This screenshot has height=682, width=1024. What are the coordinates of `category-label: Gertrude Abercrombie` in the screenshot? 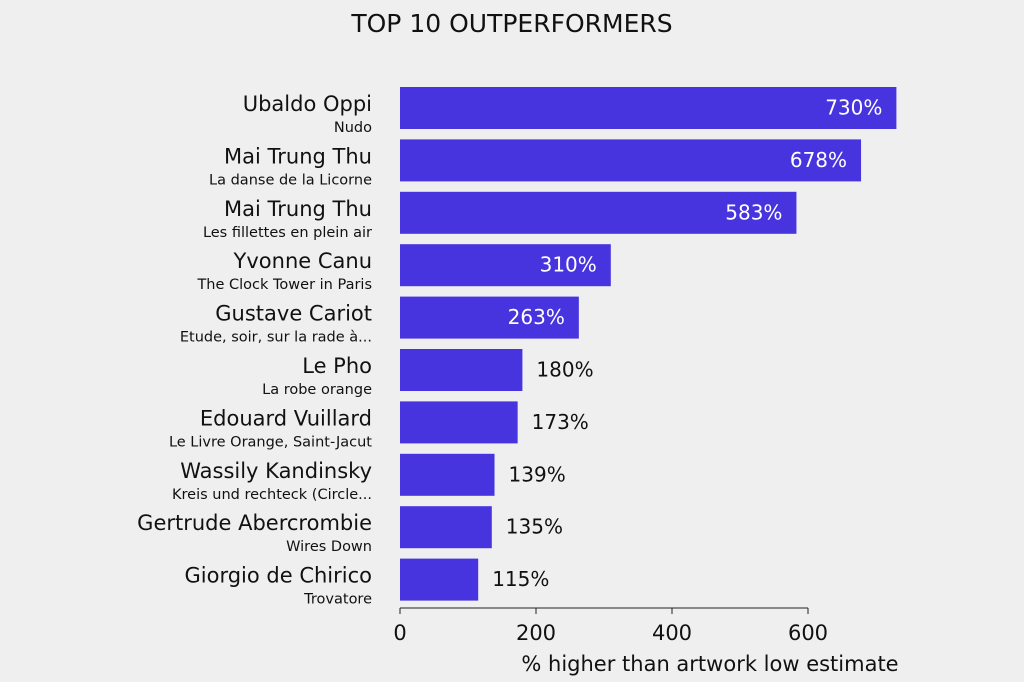 It's located at (254, 523).